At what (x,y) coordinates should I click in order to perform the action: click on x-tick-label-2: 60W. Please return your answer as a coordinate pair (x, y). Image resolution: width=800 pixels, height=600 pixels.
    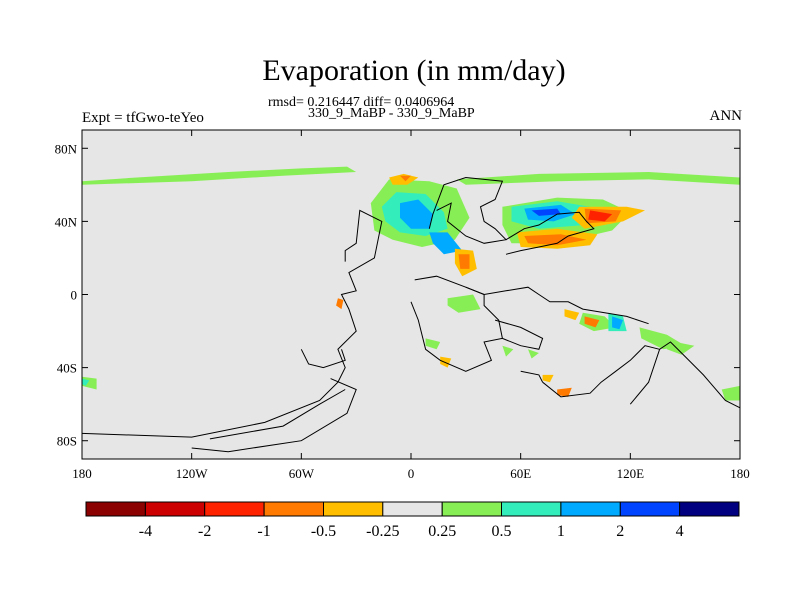
    Looking at the image, I should click on (302, 473).